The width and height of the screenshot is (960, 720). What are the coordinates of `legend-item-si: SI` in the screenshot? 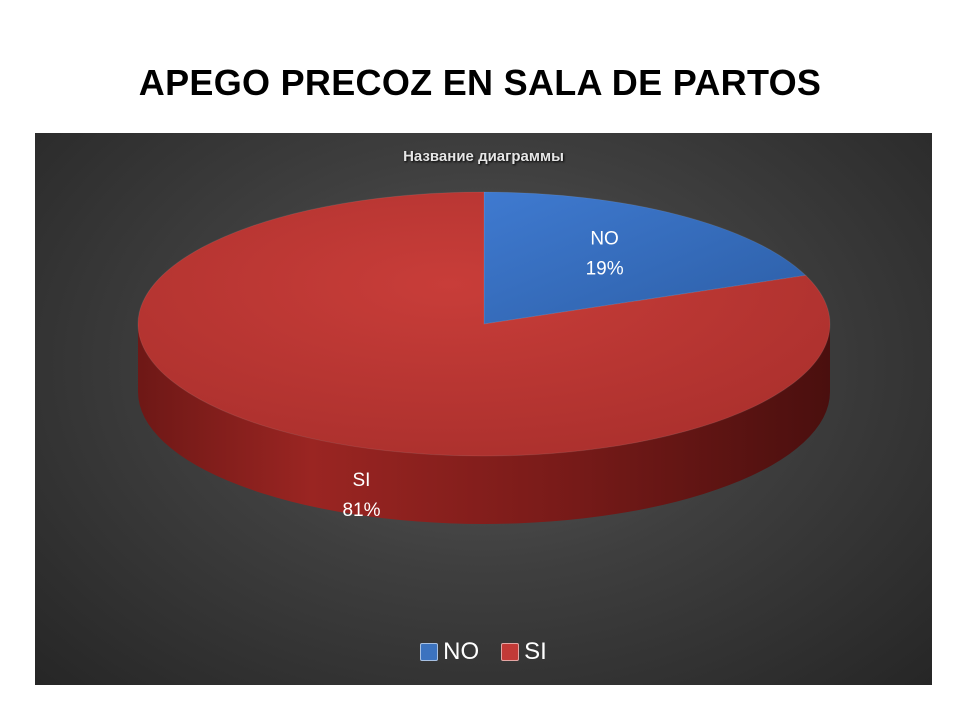 It's located at (524, 652).